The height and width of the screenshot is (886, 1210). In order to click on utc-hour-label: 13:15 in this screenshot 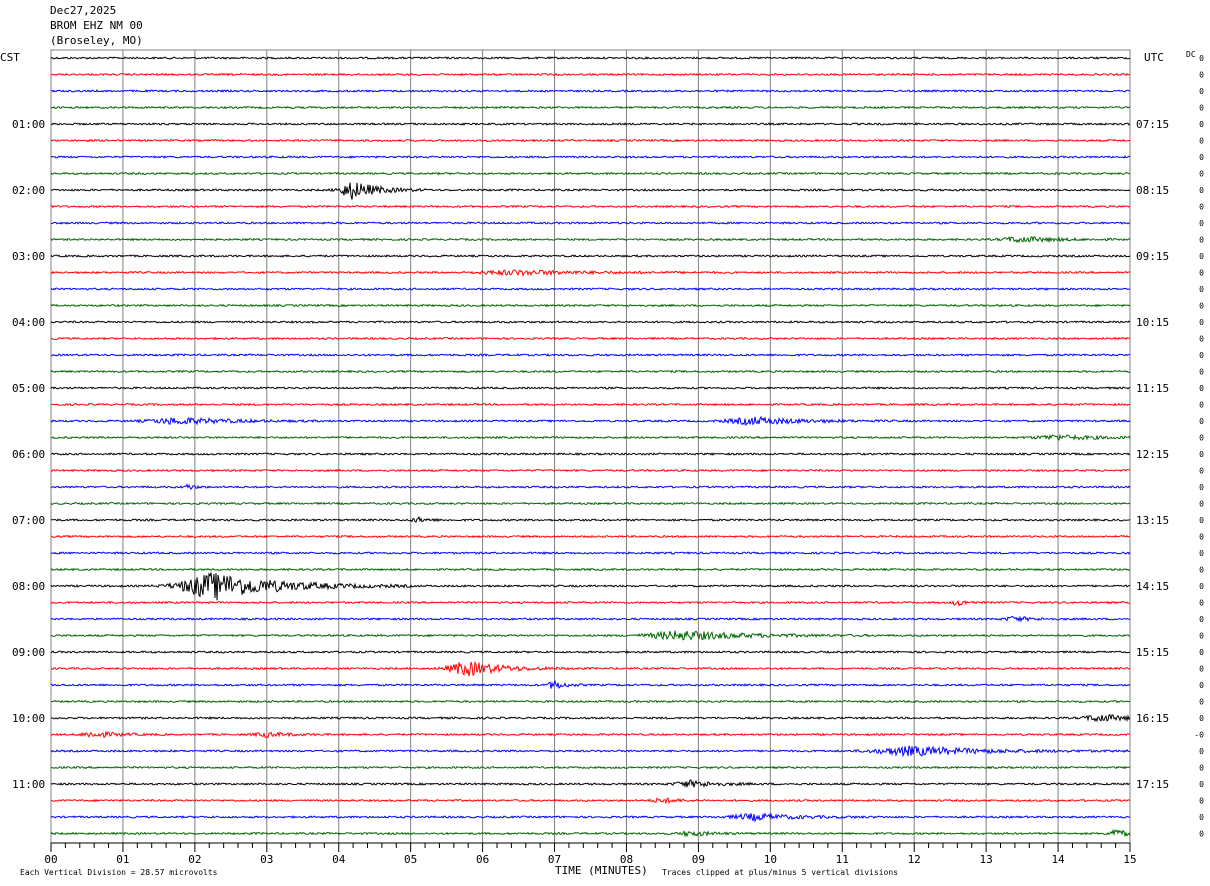, I will do `click(1152, 520)`.